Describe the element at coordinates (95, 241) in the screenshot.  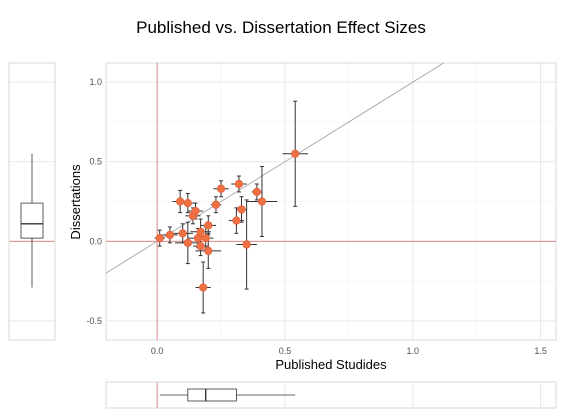
I see `y-tick-label: 0.0` at that location.